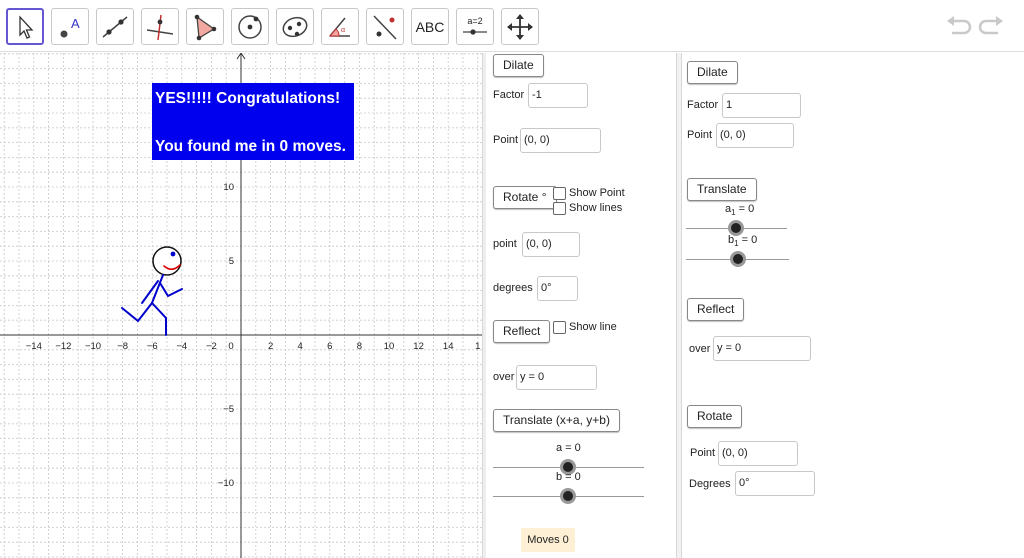 The height and width of the screenshot is (558, 1024). I want to click on slider-b1-label: b1 = 0, so click(743, 241).